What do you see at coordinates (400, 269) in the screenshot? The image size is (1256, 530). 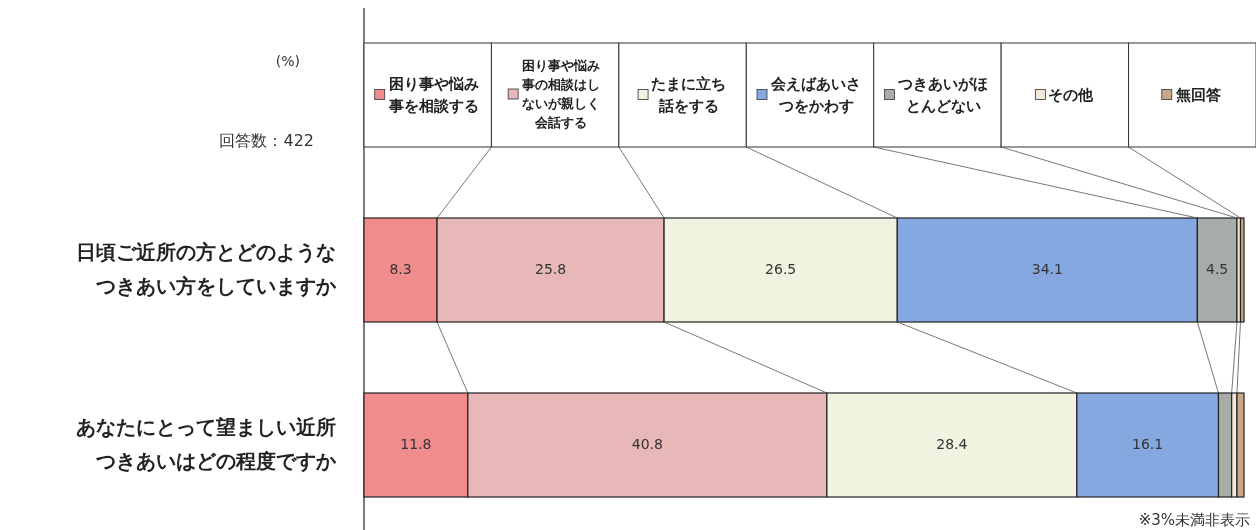 I see `data-label: 8.3` at bounding box center [400, 269].